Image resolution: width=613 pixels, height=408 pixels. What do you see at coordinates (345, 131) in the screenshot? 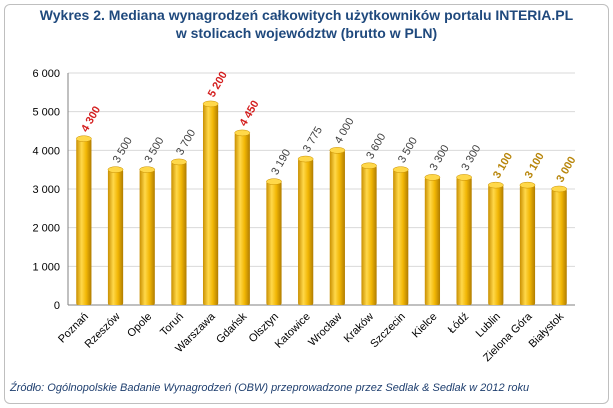
I see `data-label: 4 000` at bounding box center [345, 131].